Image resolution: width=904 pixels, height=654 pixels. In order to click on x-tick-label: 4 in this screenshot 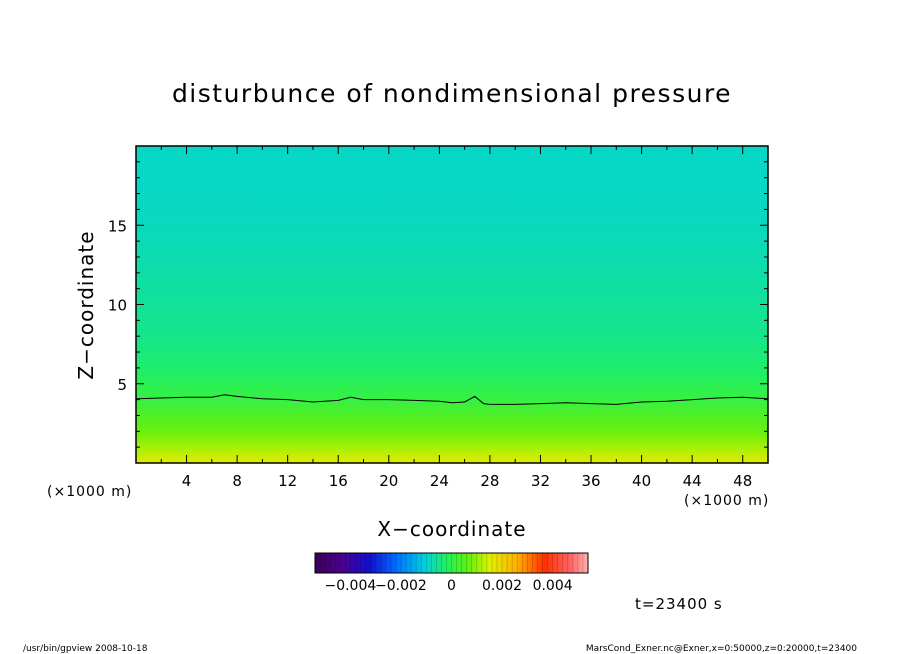, I will do `click(187, 481)`.